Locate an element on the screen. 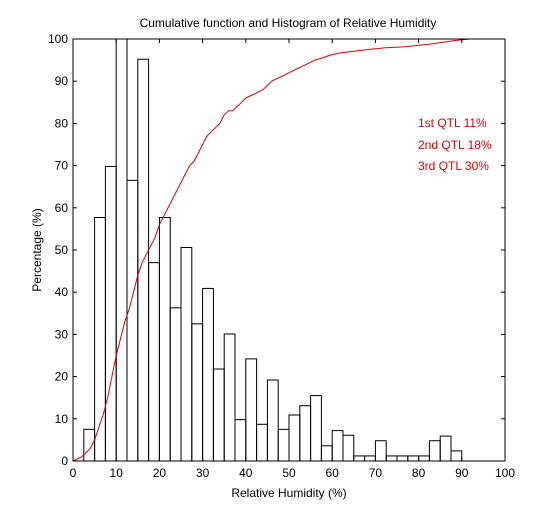 This screenshot has width=560, height=520. x-tick-label: 90 is located at coordinates (462, 473).